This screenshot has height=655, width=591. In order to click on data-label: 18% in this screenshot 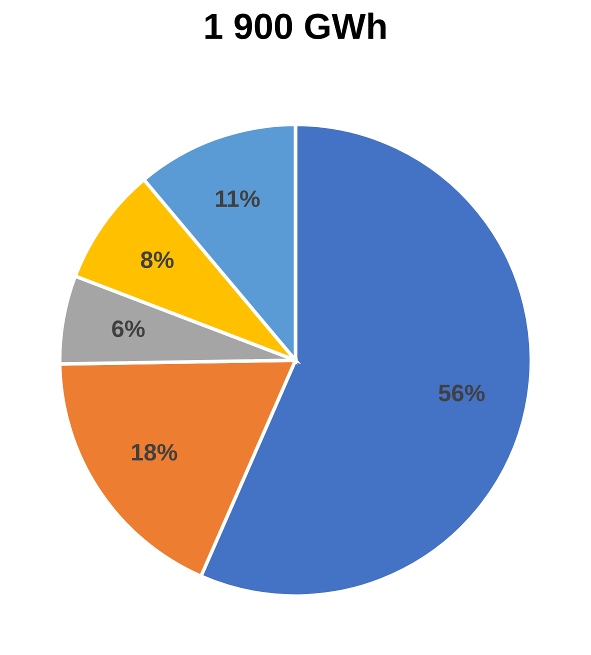, I will do `click(155, 452)`.